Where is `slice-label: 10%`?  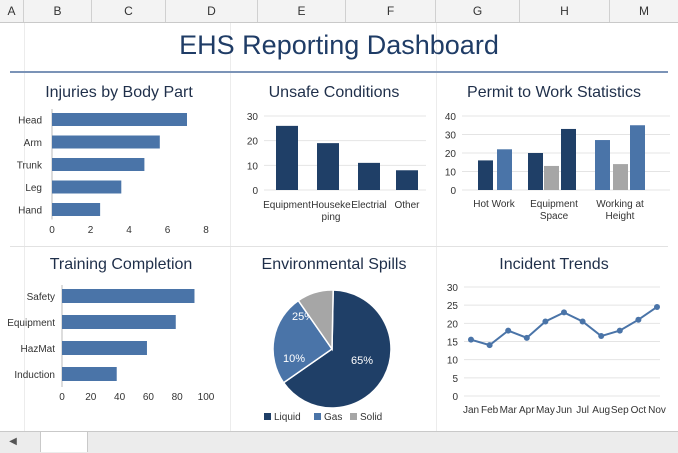
slice-label: 10% is located at coordinates (294, 359).